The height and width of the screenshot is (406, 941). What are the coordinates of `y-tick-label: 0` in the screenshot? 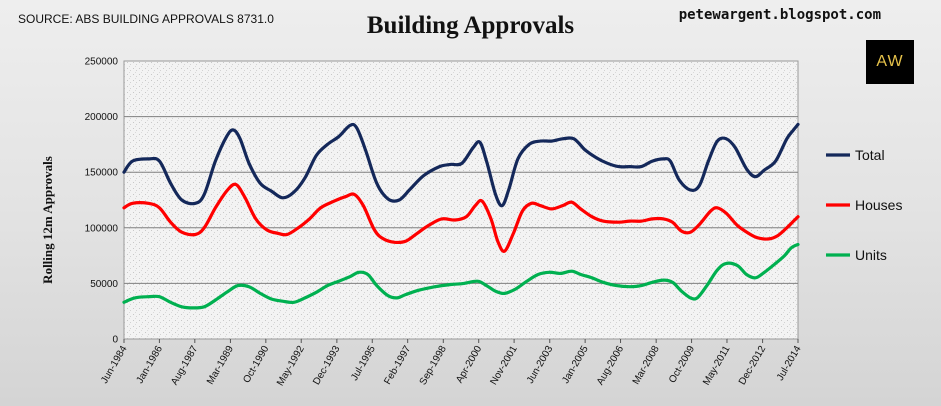 It's located at (115, 340).